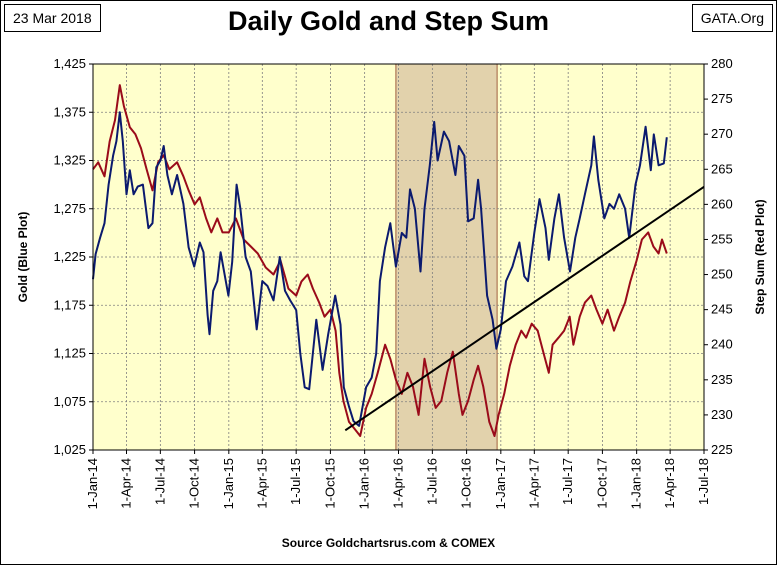 The width and height of the screenshot is (777, 565). I want to click on x-tick-label: 1-Apr-18, so click(669, 483).